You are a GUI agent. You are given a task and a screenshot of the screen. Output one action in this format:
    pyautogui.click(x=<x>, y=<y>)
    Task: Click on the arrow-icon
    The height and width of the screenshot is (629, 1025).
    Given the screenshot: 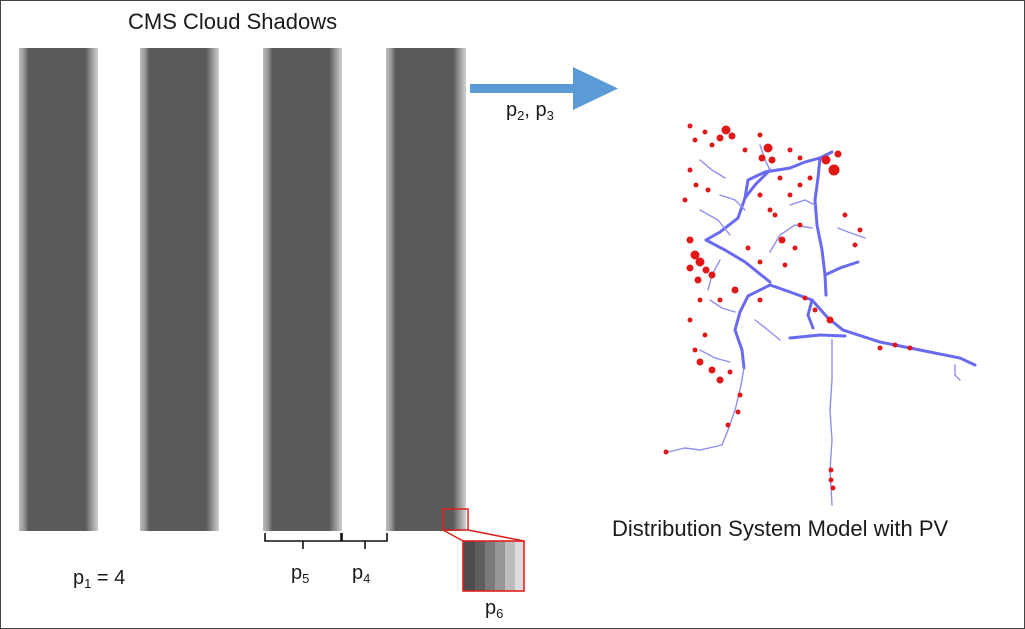 What is the action you would take?
    pyautogui.click(x=544, y=88)
    